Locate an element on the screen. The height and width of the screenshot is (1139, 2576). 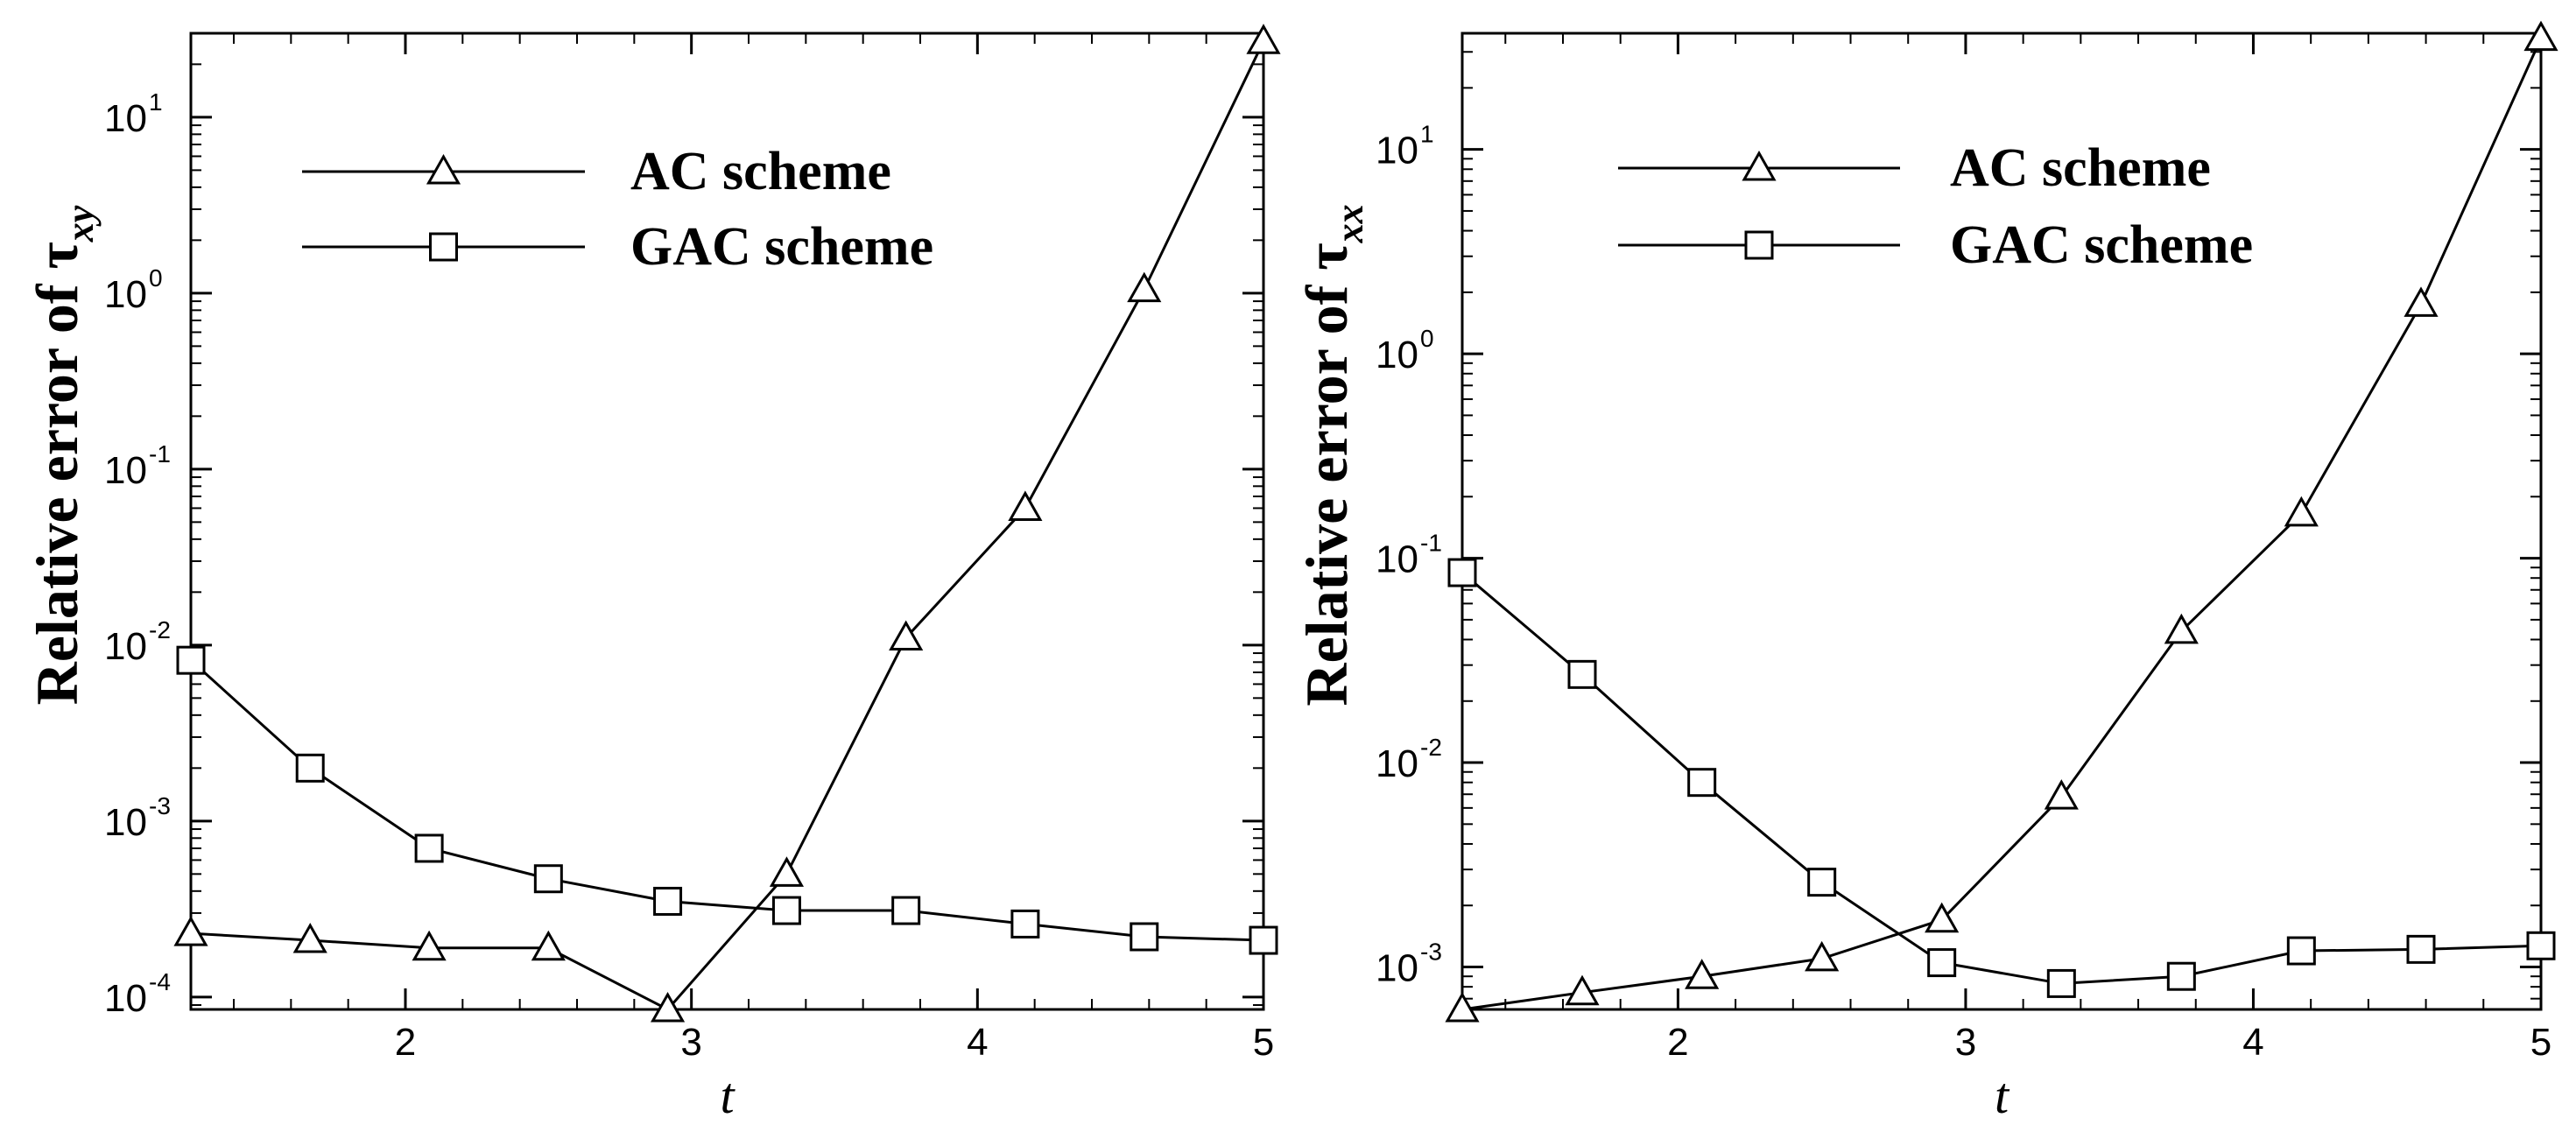
y-axis-title: Relative error of τxy is located at coordinates (63, 455).